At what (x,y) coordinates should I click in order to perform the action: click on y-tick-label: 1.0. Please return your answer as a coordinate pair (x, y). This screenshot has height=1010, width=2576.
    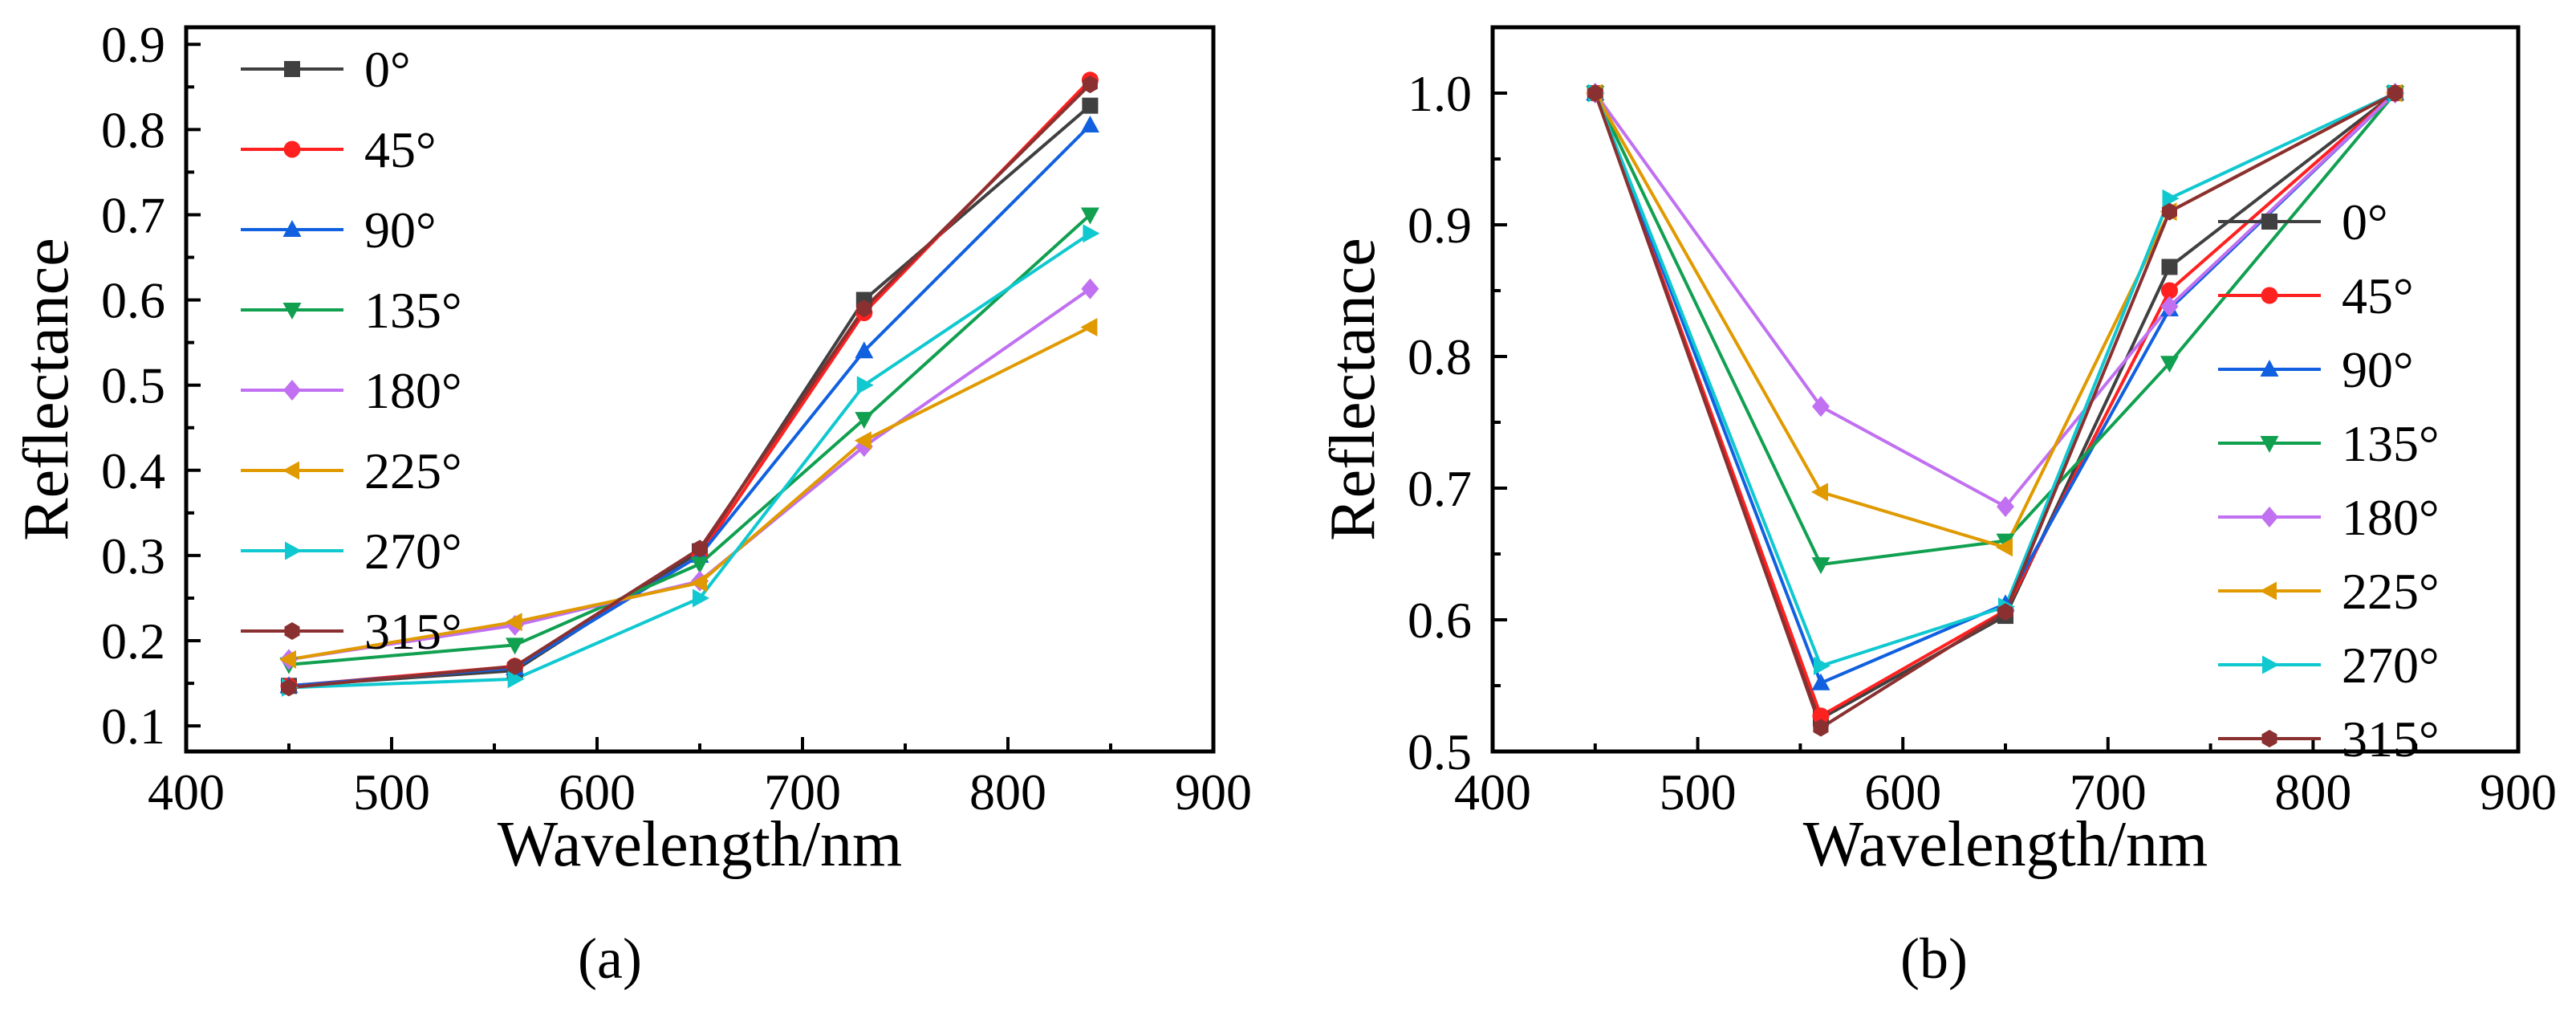
    Looking at the image, I should click on (1440, 93).